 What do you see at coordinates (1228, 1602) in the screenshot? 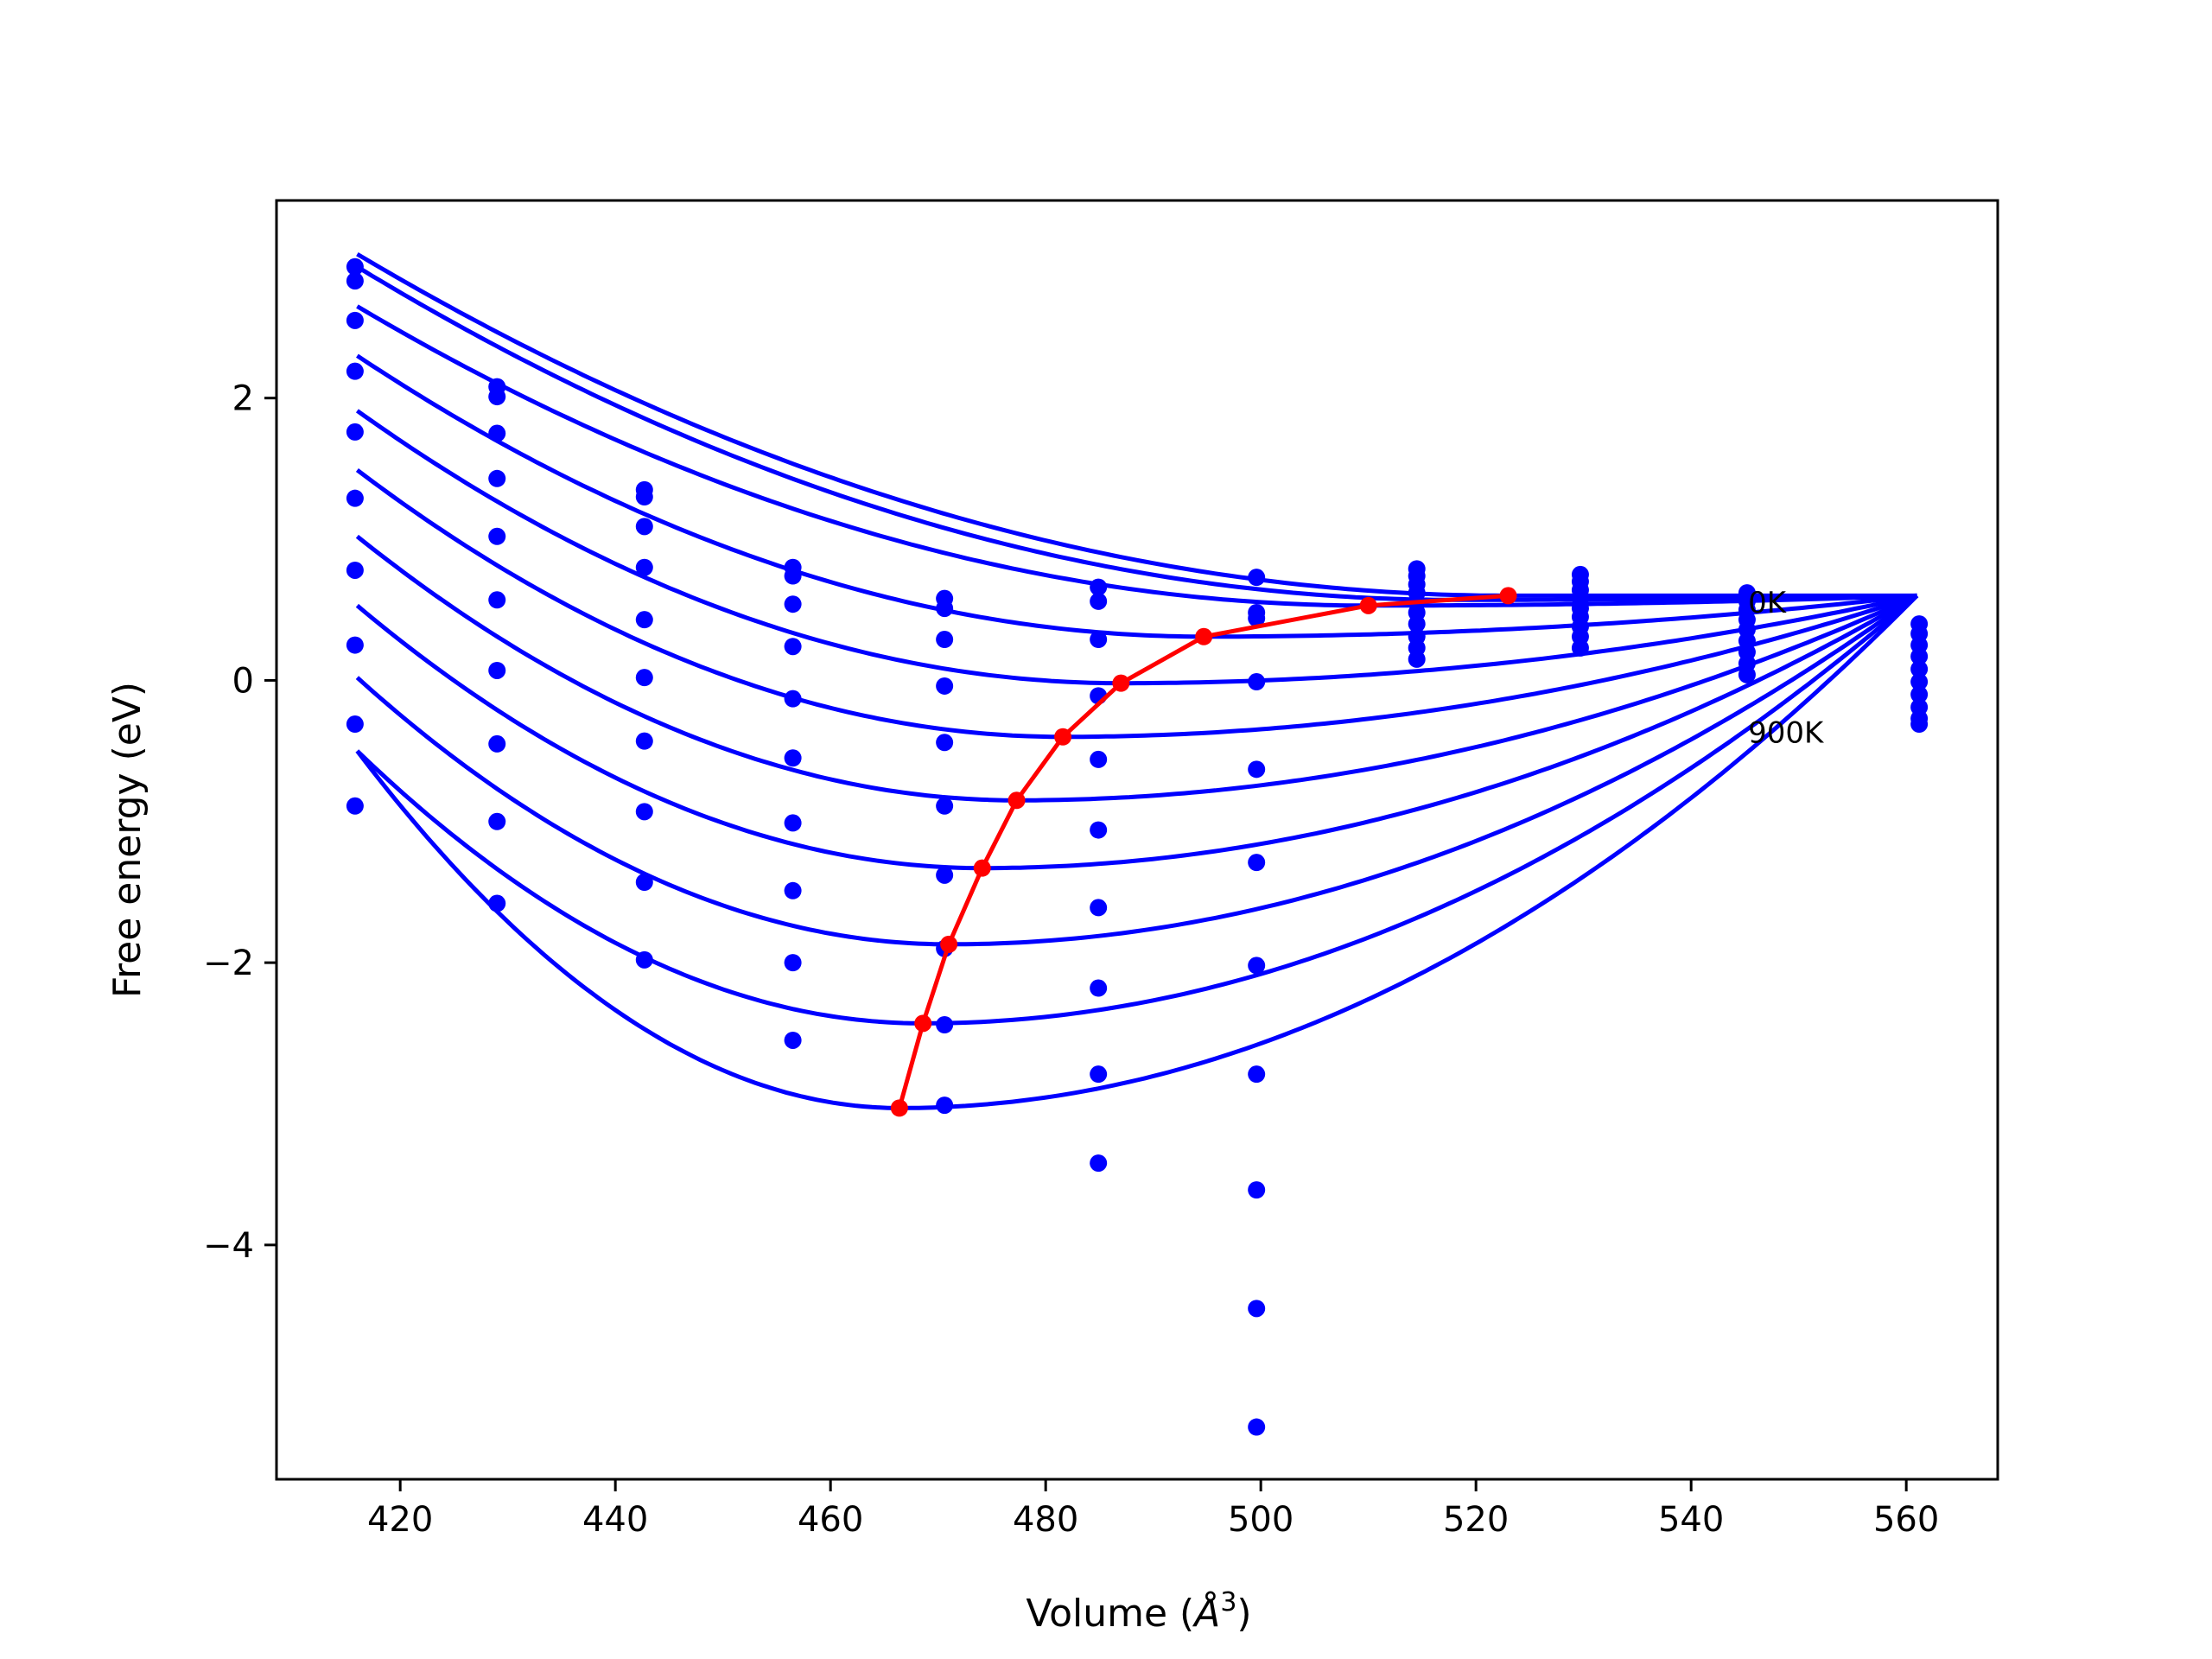
I see `x-axis-label-exponent: 3` at bounding box center [1228, 1602].